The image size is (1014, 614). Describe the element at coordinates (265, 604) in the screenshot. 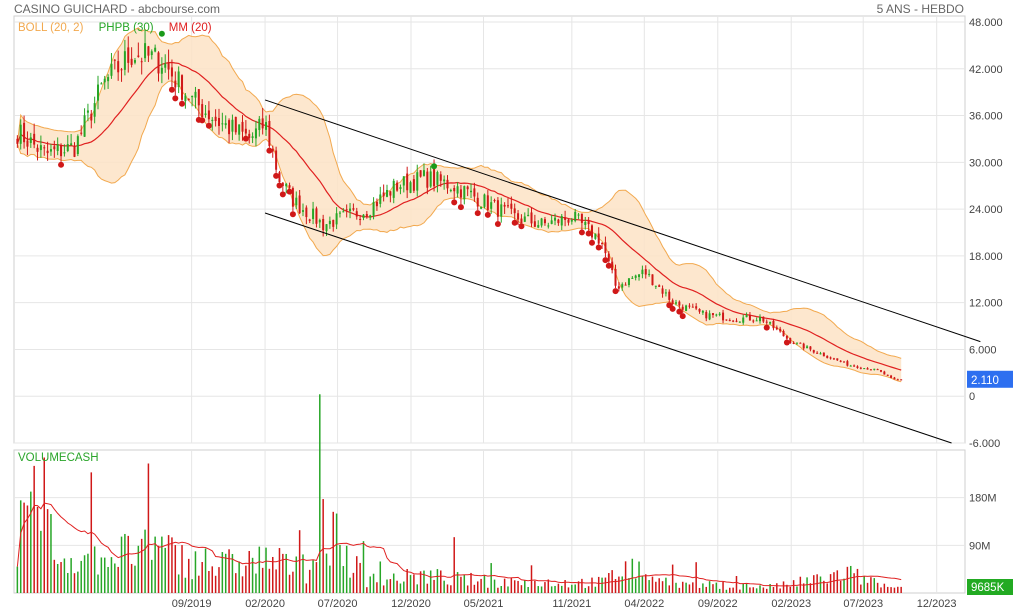

I see `x-tick-label: 02/2020` at that location.